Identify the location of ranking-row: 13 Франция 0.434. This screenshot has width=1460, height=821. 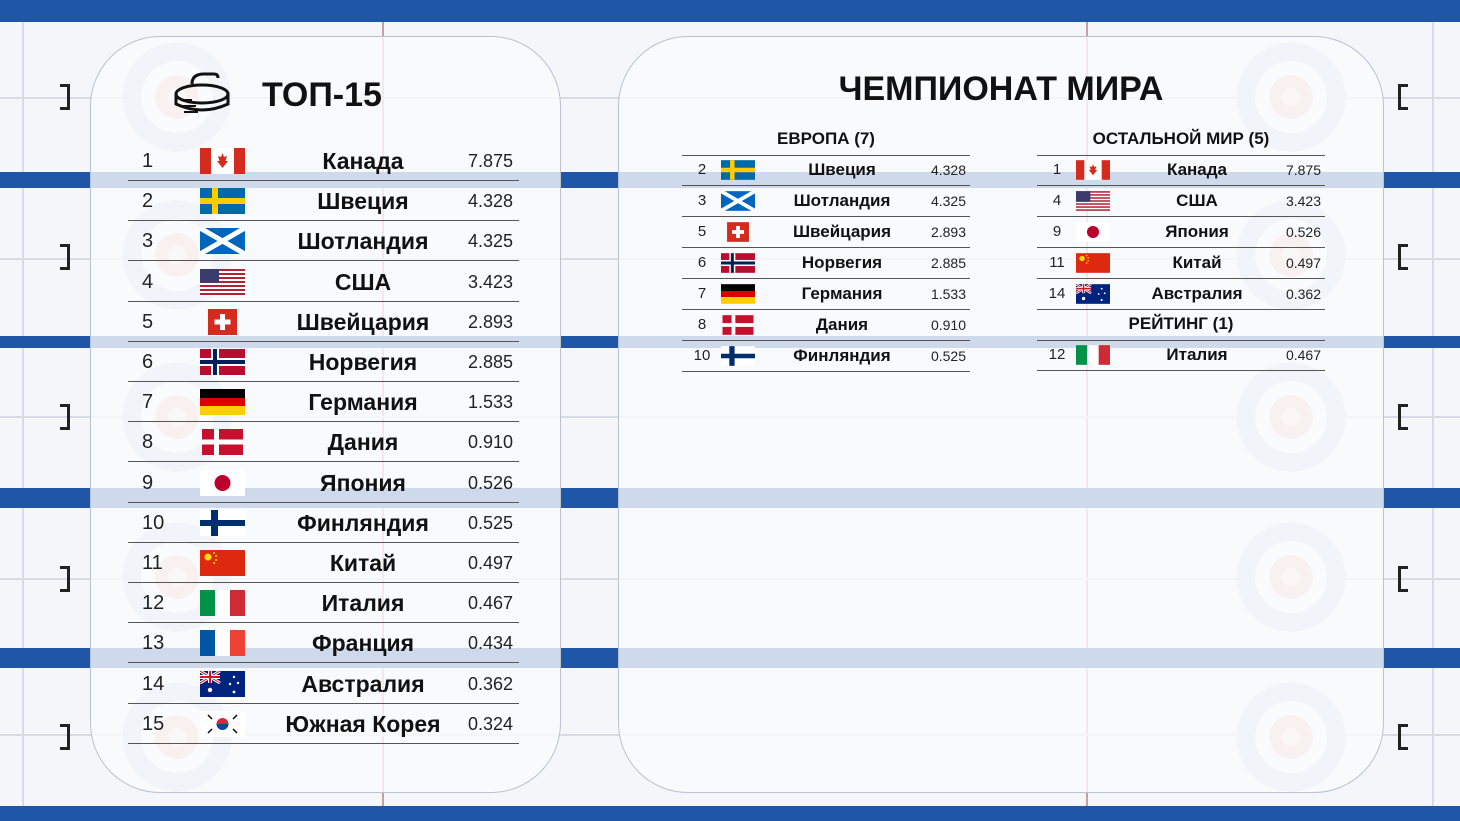
(323, 643).